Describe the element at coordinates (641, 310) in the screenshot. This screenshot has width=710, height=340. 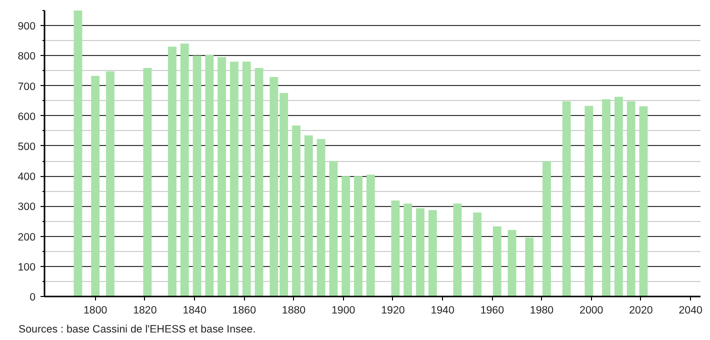
I see `x-tick-label: 2020` at that location.